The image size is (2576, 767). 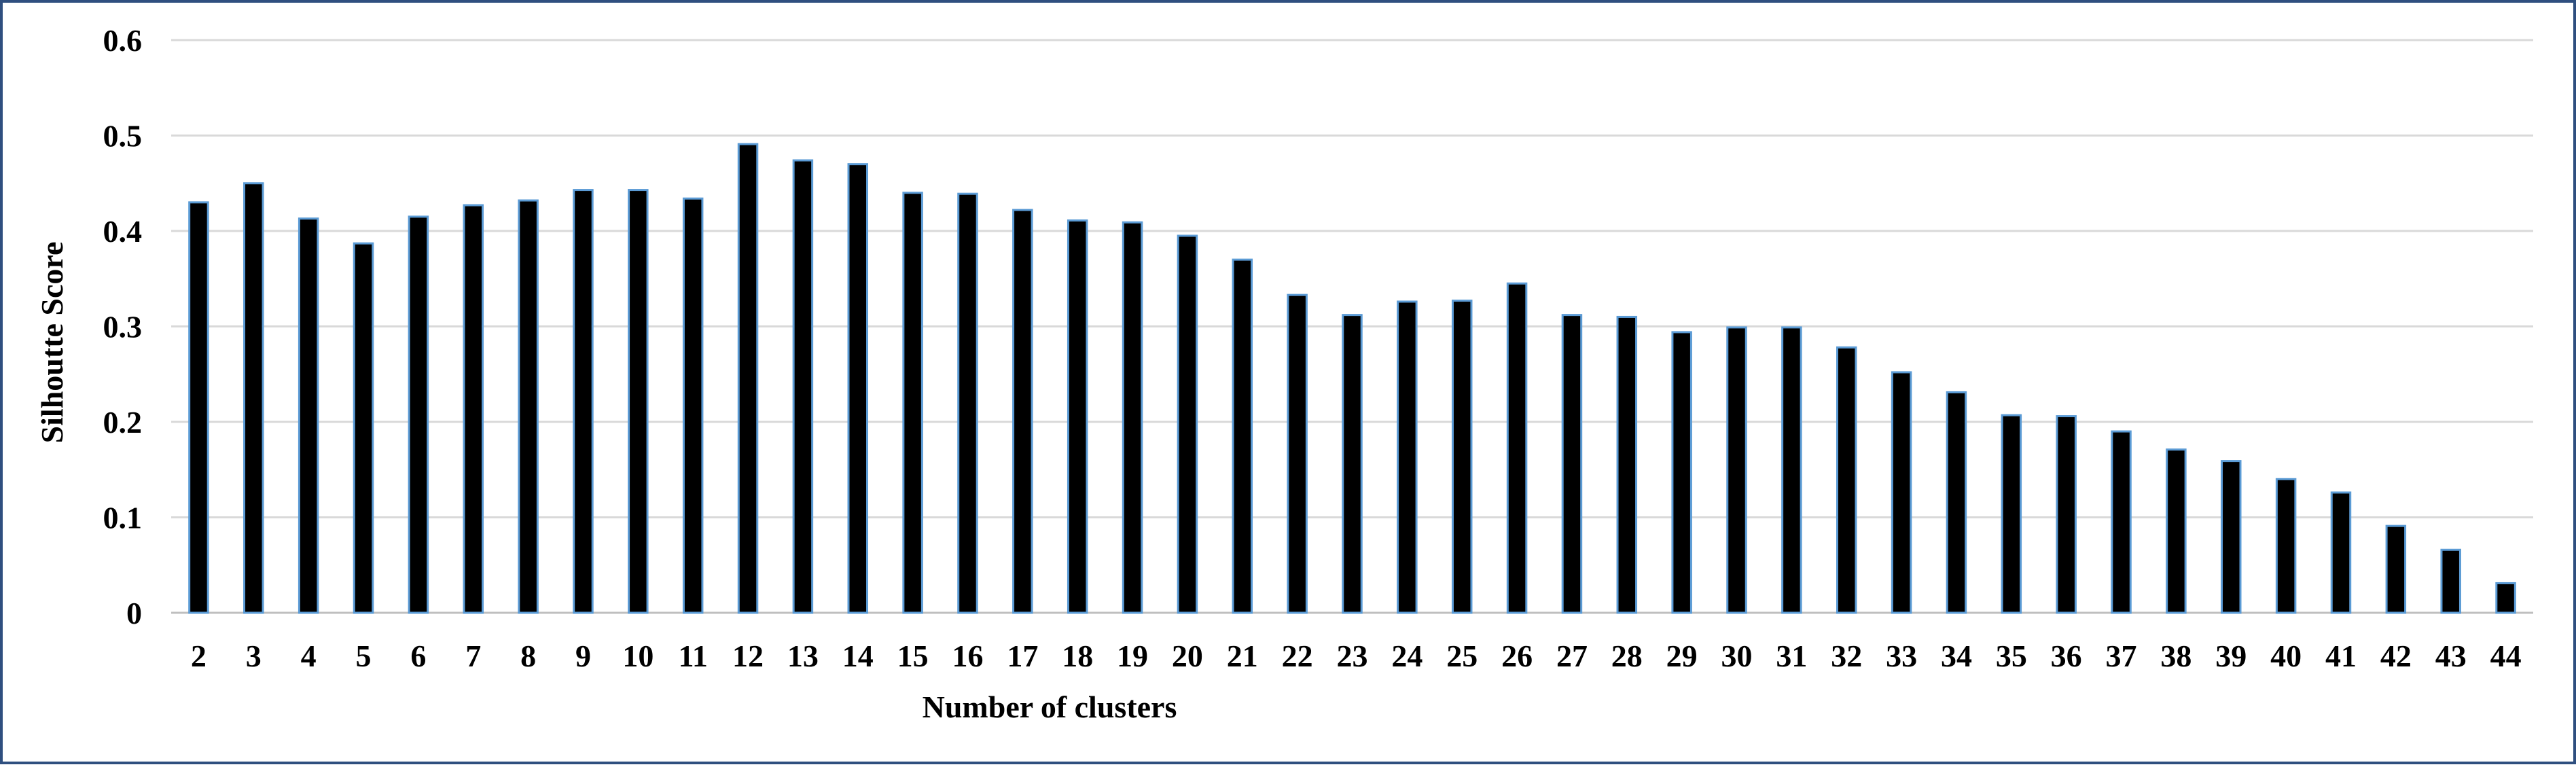 What do you see at coordinates (1517, 656) in the screenshot?
I see `x-tick-label: 26` at bounding box center [1517, 656].